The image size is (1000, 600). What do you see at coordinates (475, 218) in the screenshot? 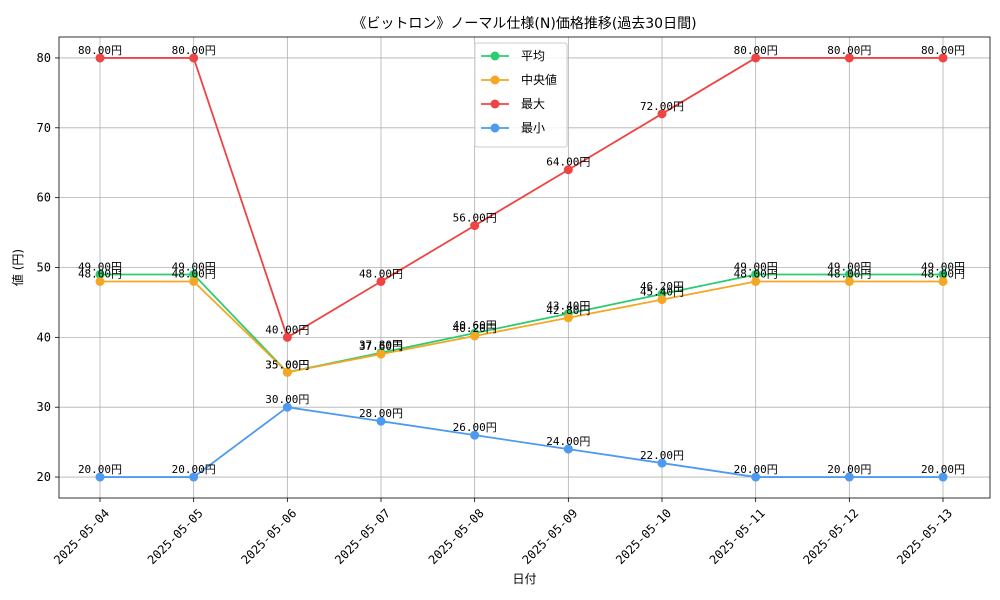
I see `data-label: 56.00円` at bounding box center [475, 218].